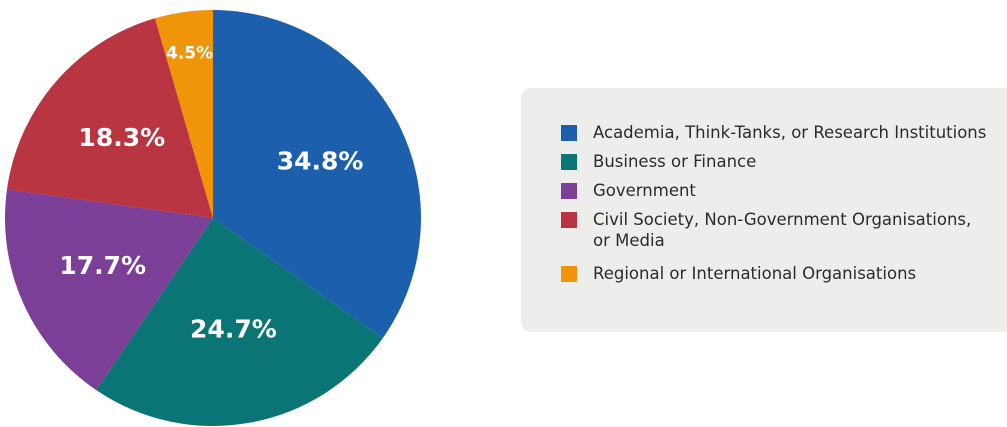 The image size is (1007, 427). Describe the element at coordinates (233, 329) in the screenshot. I see `pie-label-business: 24.7%` at that location.